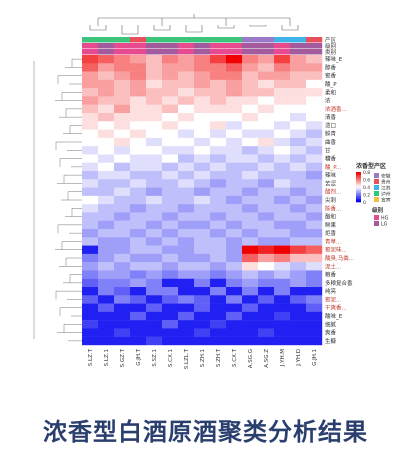 The height and width of the screenshot is (463, 411). What do you see at coordinates (330, 217) in the screenshot?
I see `row-label: 酯和` at bounding box center [330, 217].